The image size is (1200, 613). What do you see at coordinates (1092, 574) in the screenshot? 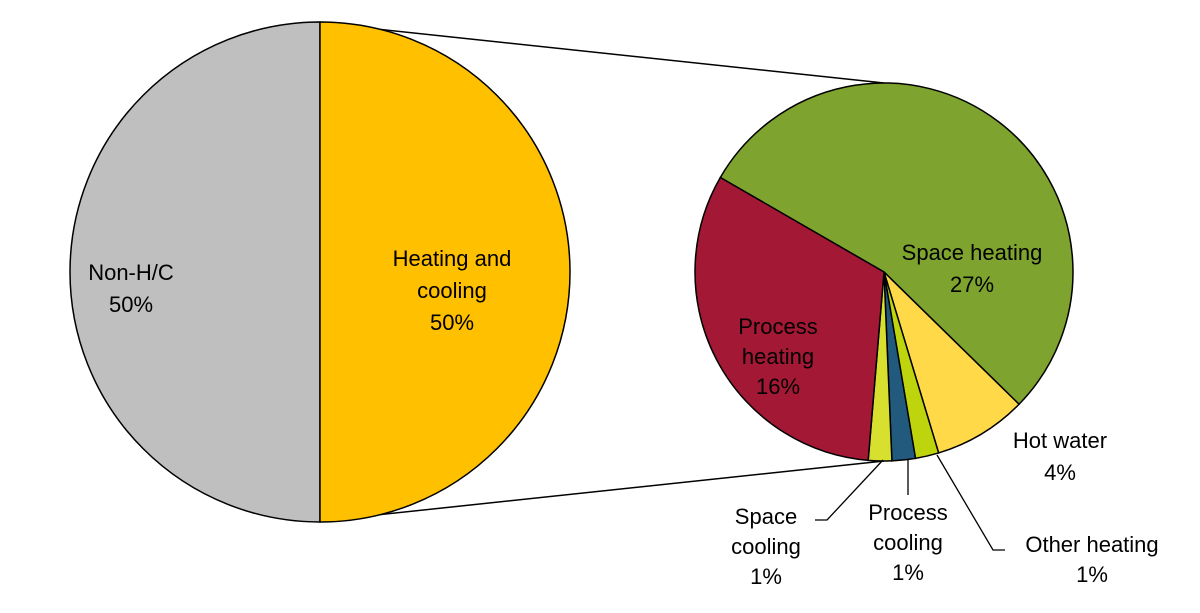
I see `label-other-heating-value: 1%` at bounding box center [1092, 574].